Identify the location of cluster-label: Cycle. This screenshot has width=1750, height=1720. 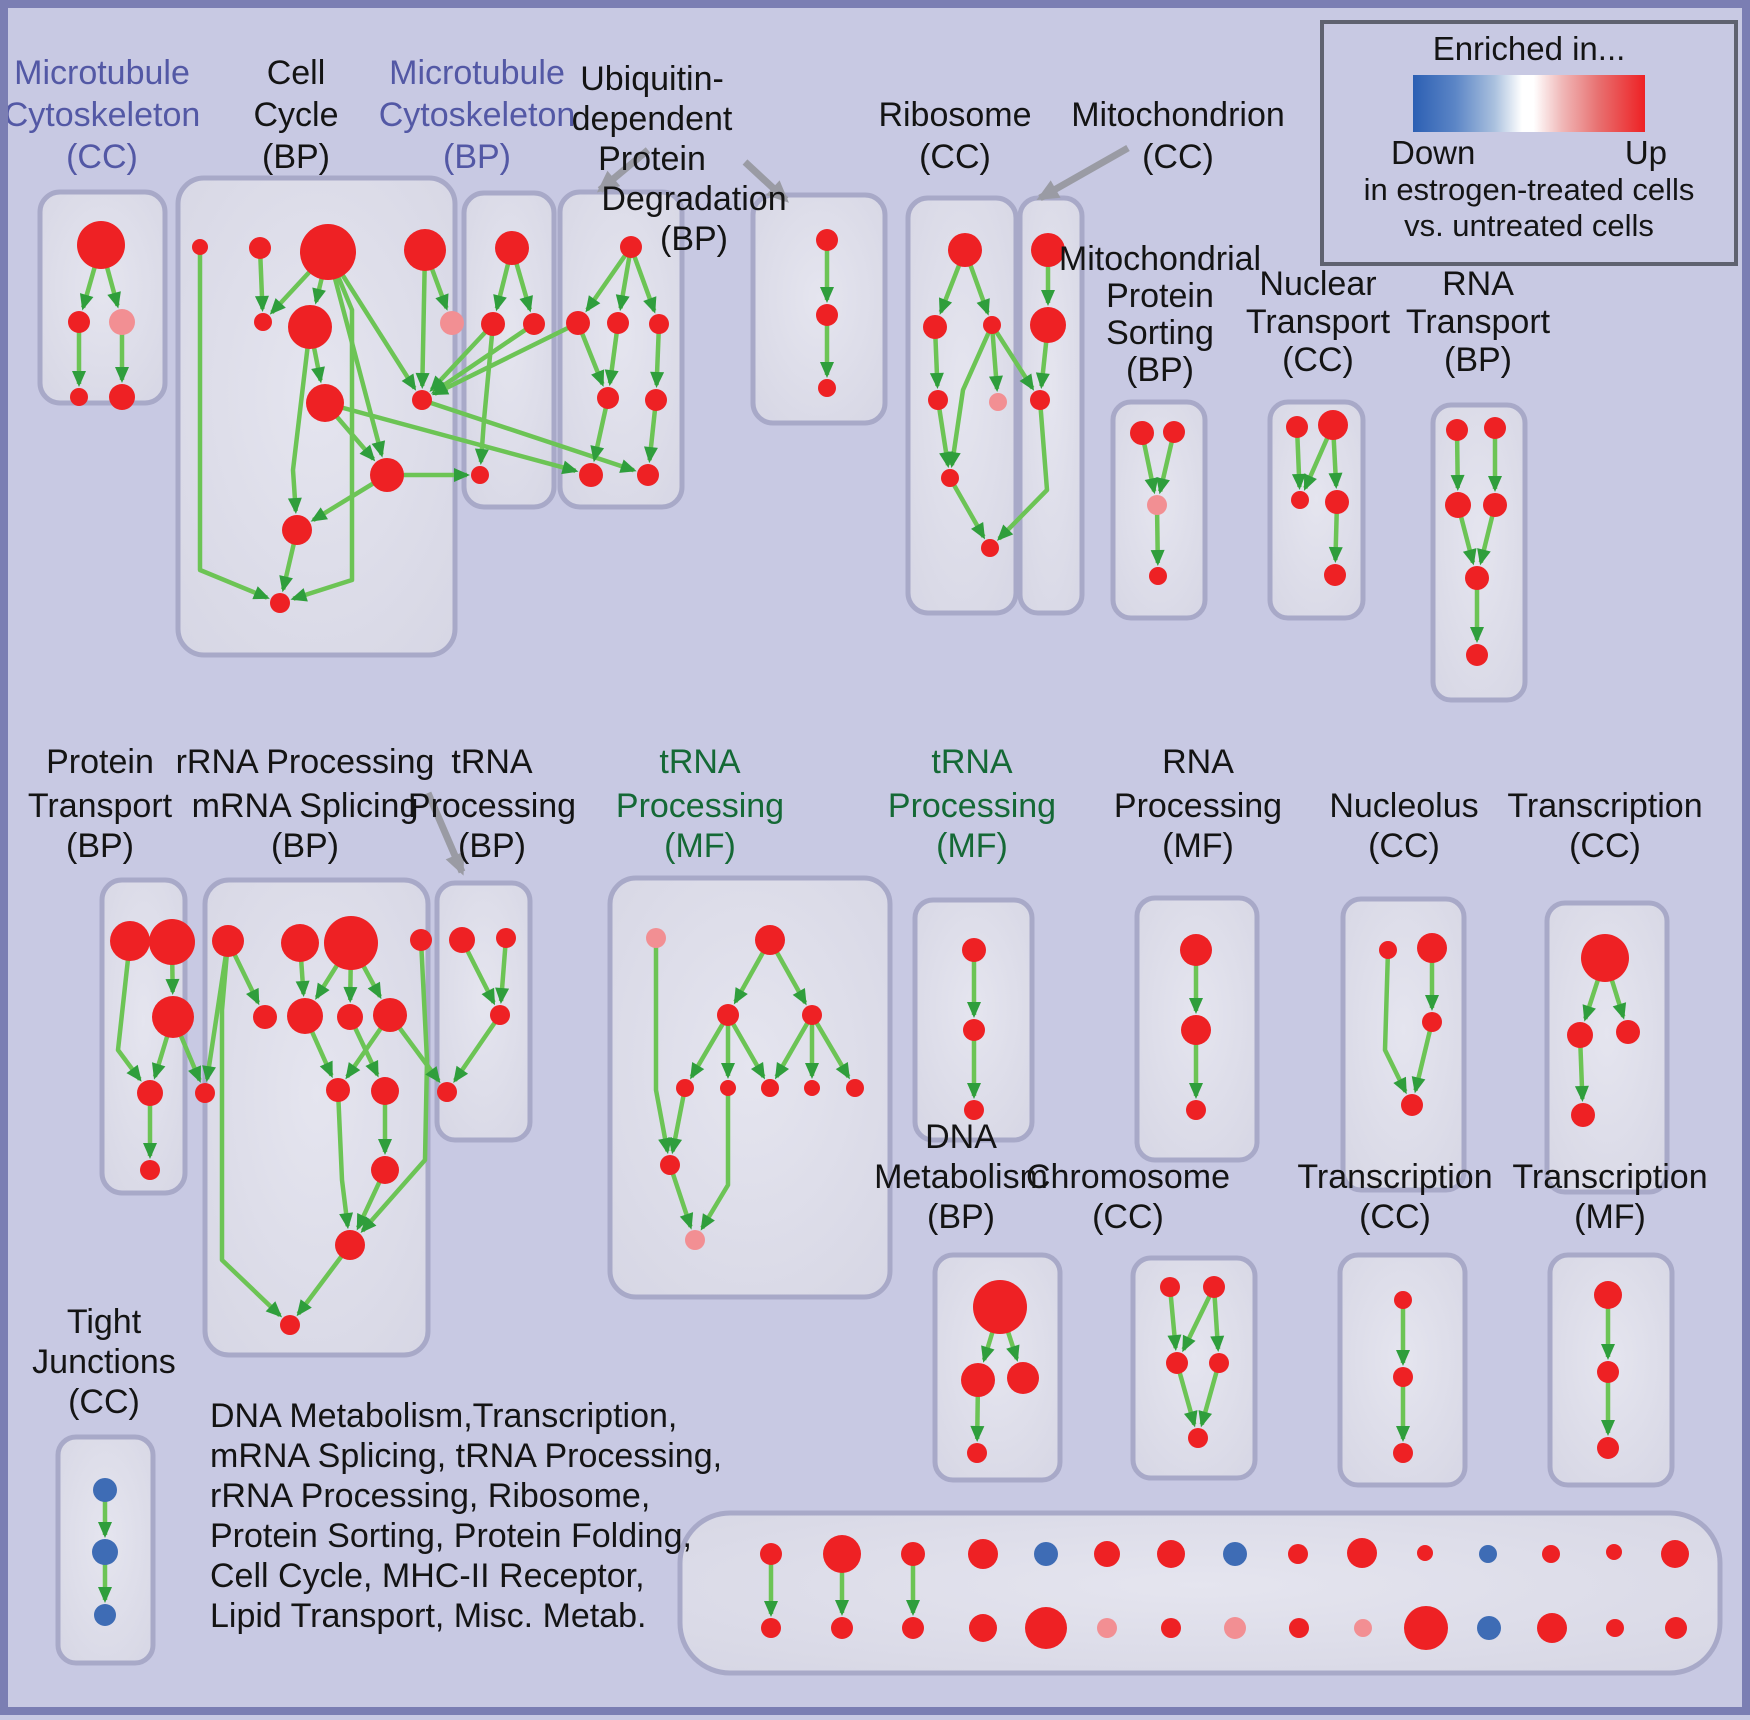
(295, 115).